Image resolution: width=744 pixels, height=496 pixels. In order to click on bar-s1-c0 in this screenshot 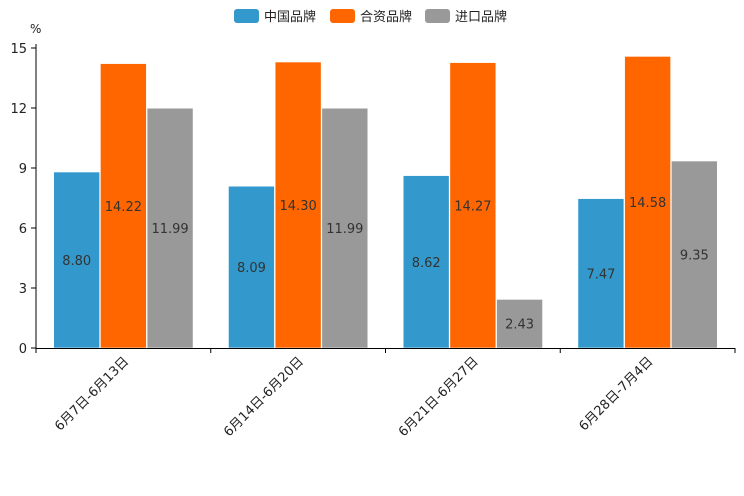, I will do `click(123, 206)`.